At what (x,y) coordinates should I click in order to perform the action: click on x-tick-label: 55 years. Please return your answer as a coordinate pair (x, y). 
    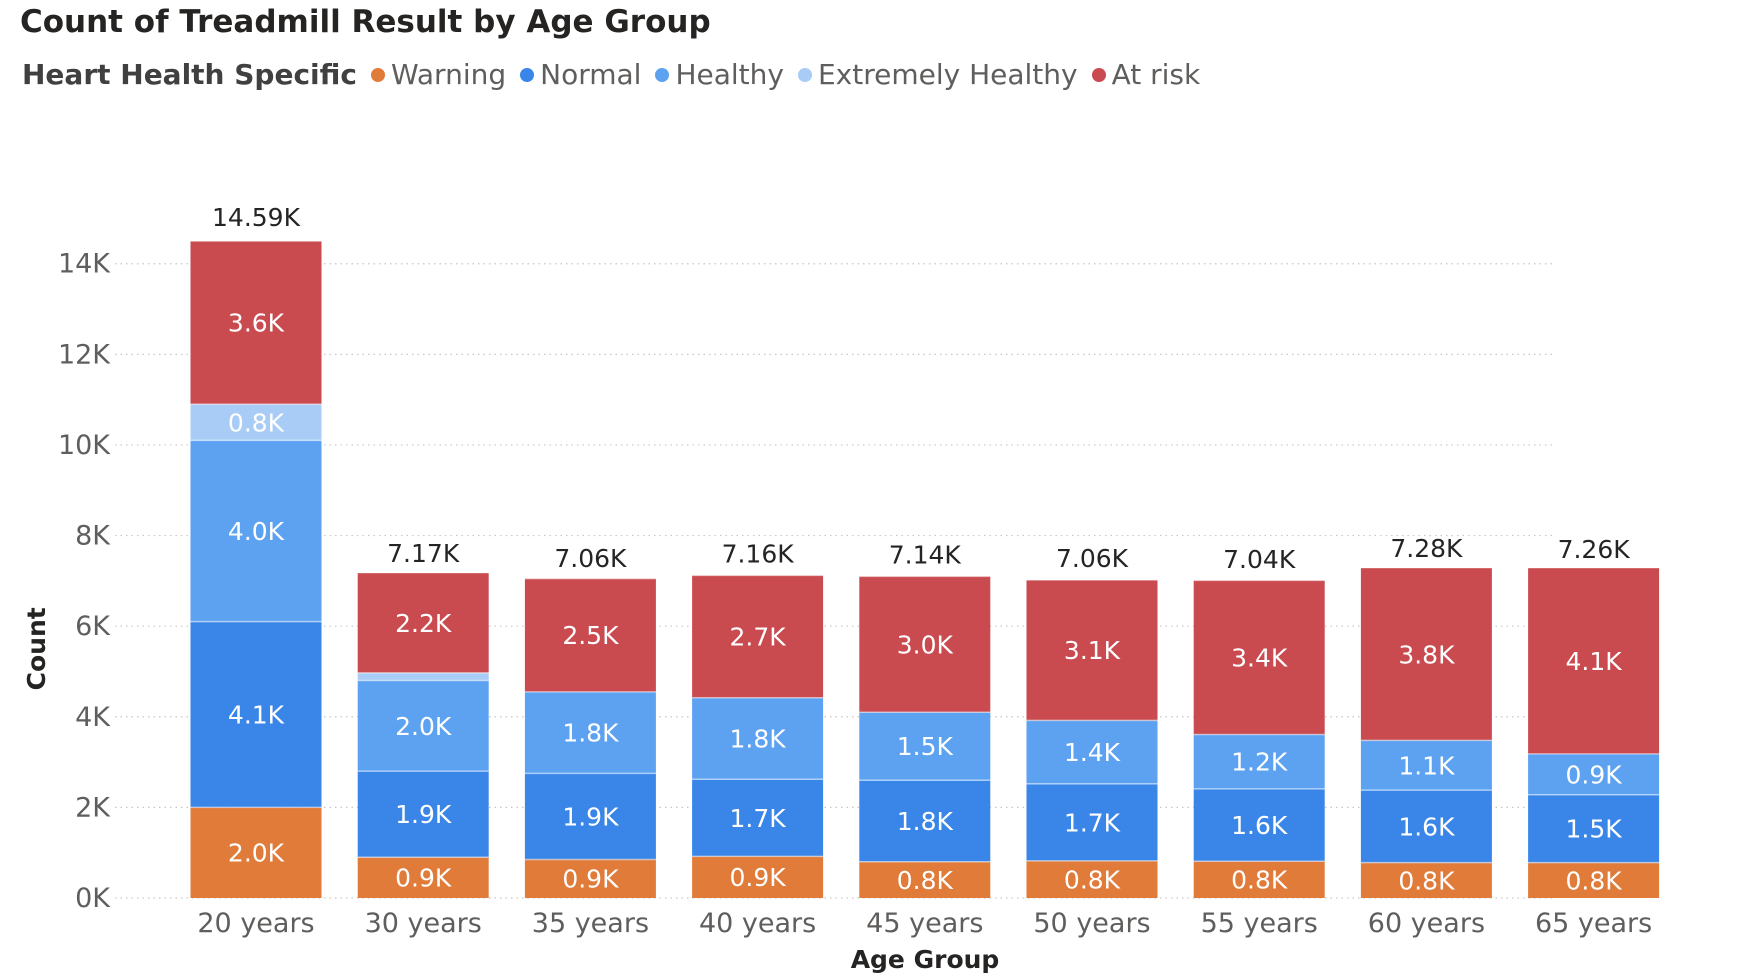
    Looking at the image, I should click on (1259, 923).